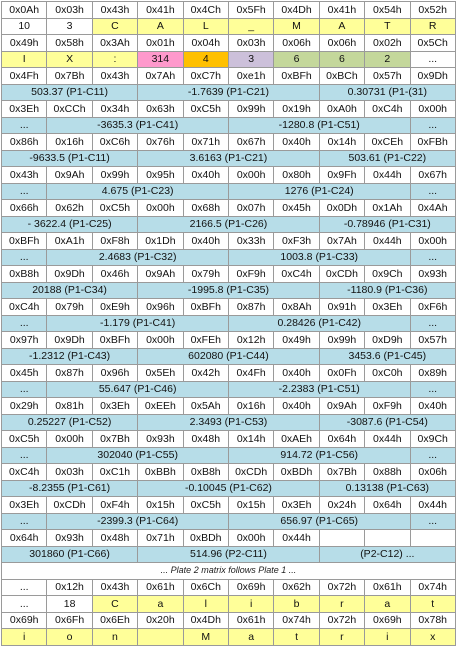 The height and width of the screenshot is (646, 456). What do you see at coordinates (387, 109) in the screenshot?
I see `hex-cell: 0xC4h` at bounding box center [387, 109].